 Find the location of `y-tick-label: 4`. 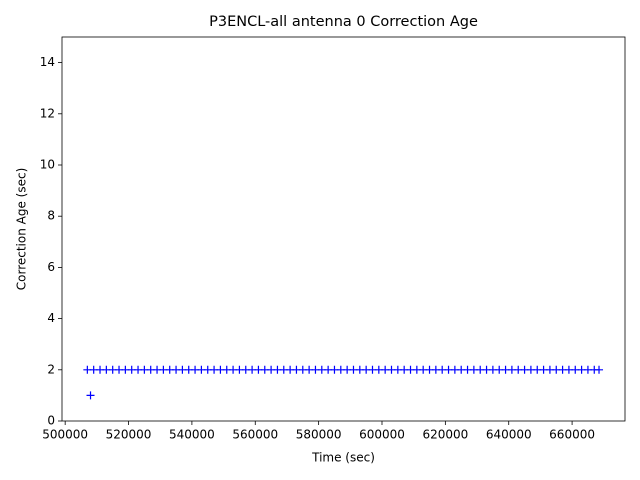

y-tick-label: 4 is located at coordinates (51, 318).